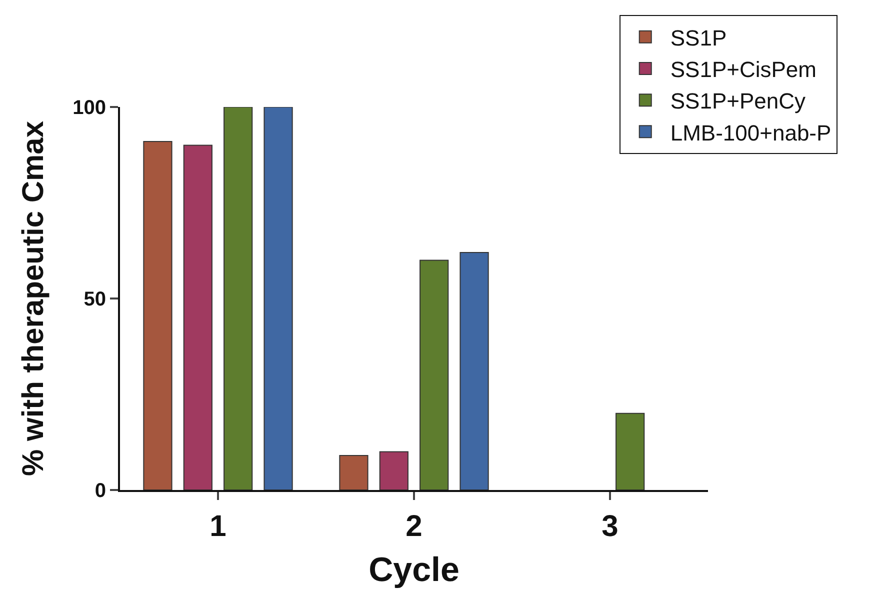 This screenshot has width=885, height=614. Describe the element at coordinates (218, 526) in the screenshot. I see `x-tick-label: 1` at that location.